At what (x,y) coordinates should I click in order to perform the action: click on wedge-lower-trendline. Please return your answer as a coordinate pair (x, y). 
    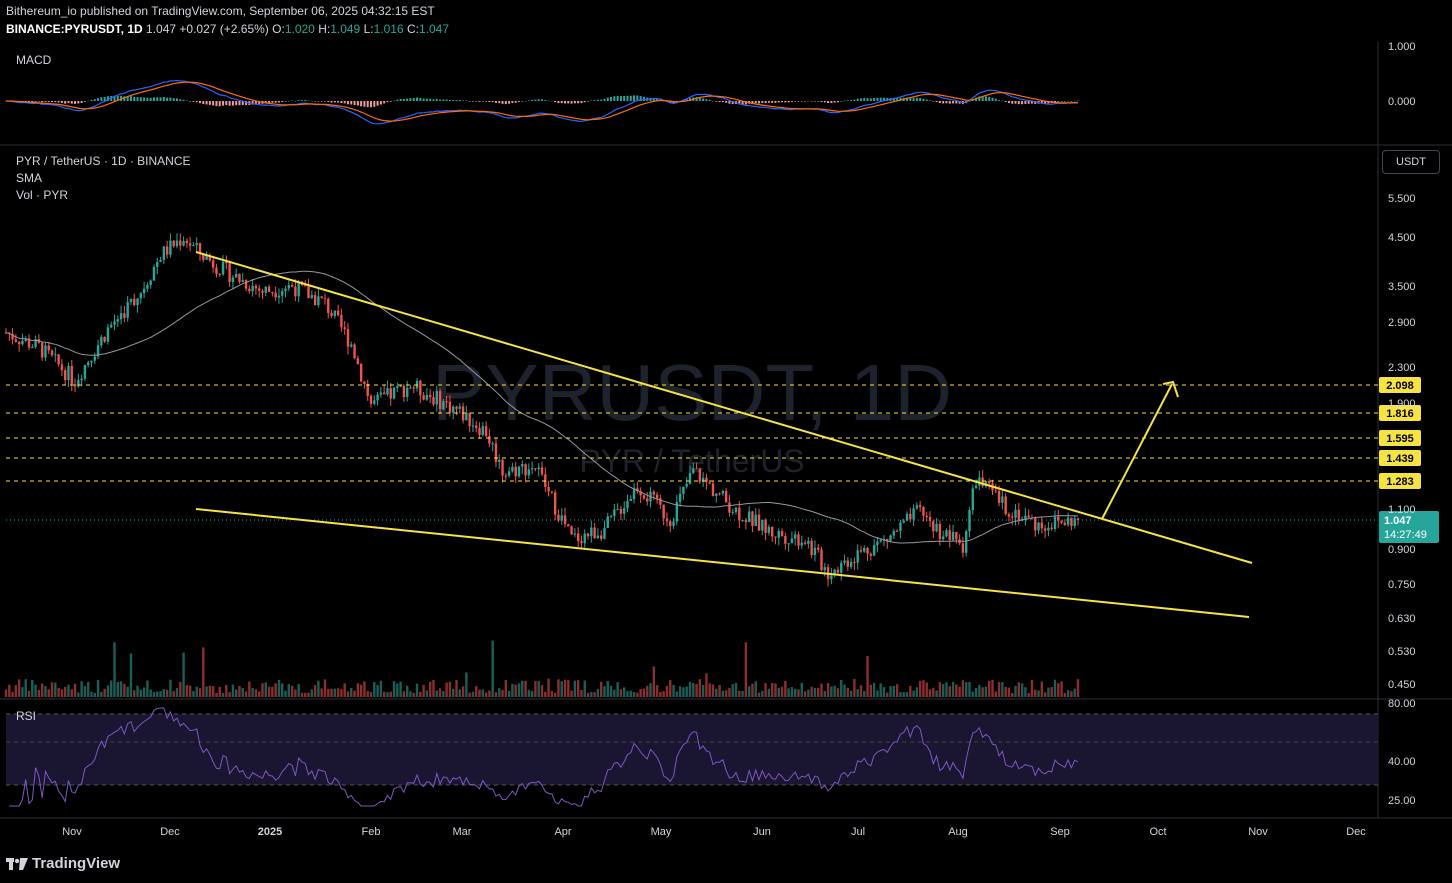
    Looking at the image, I should click on (722, 563).